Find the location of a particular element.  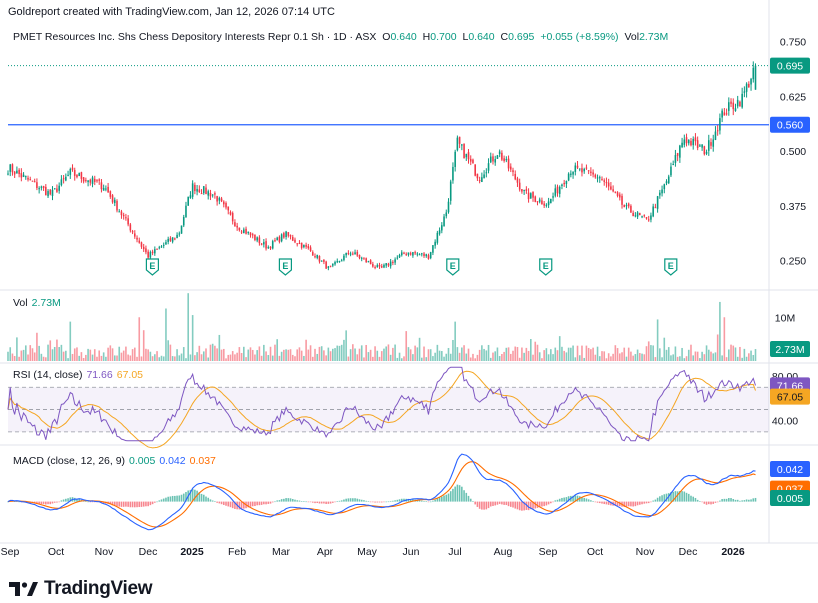

price-tick-3: 0.375 is located at coordinates (793, 207).